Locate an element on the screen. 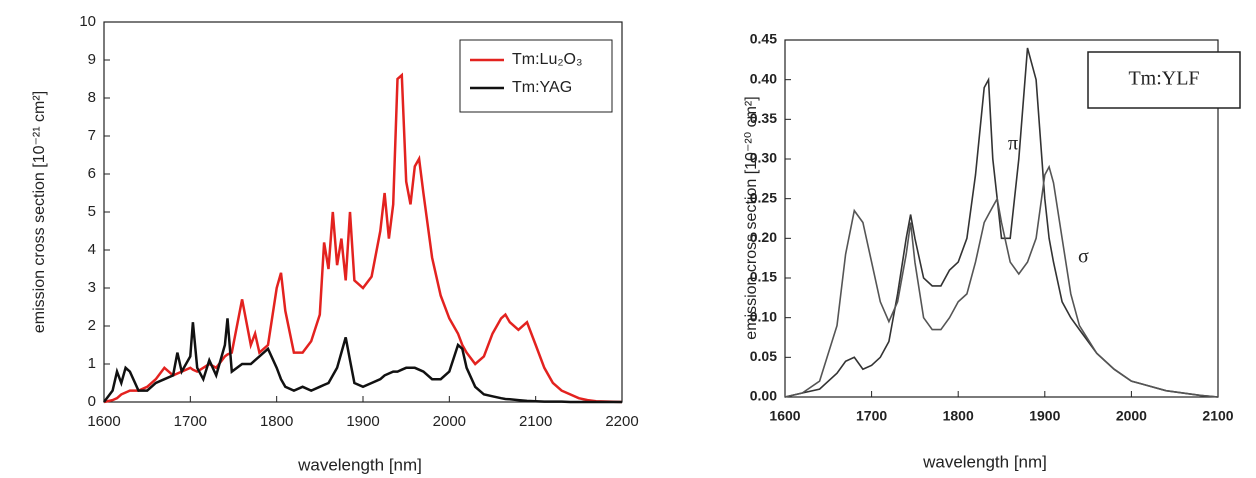  x-tick-label: 2200 is located at coordinates (621, 421).